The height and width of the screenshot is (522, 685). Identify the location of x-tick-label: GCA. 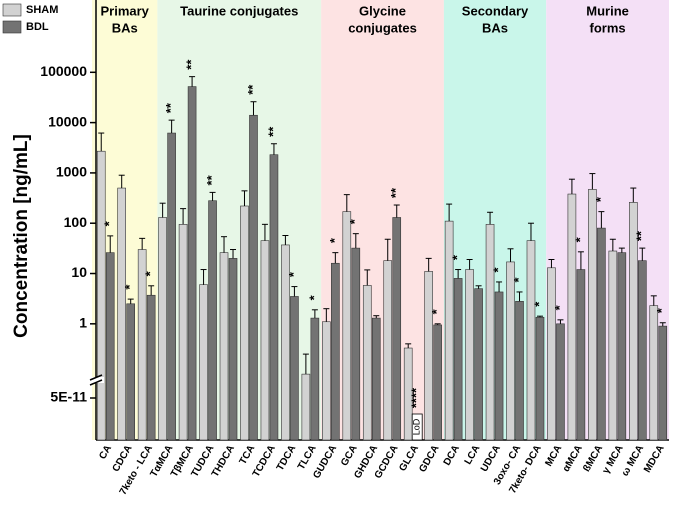
(349, 455).